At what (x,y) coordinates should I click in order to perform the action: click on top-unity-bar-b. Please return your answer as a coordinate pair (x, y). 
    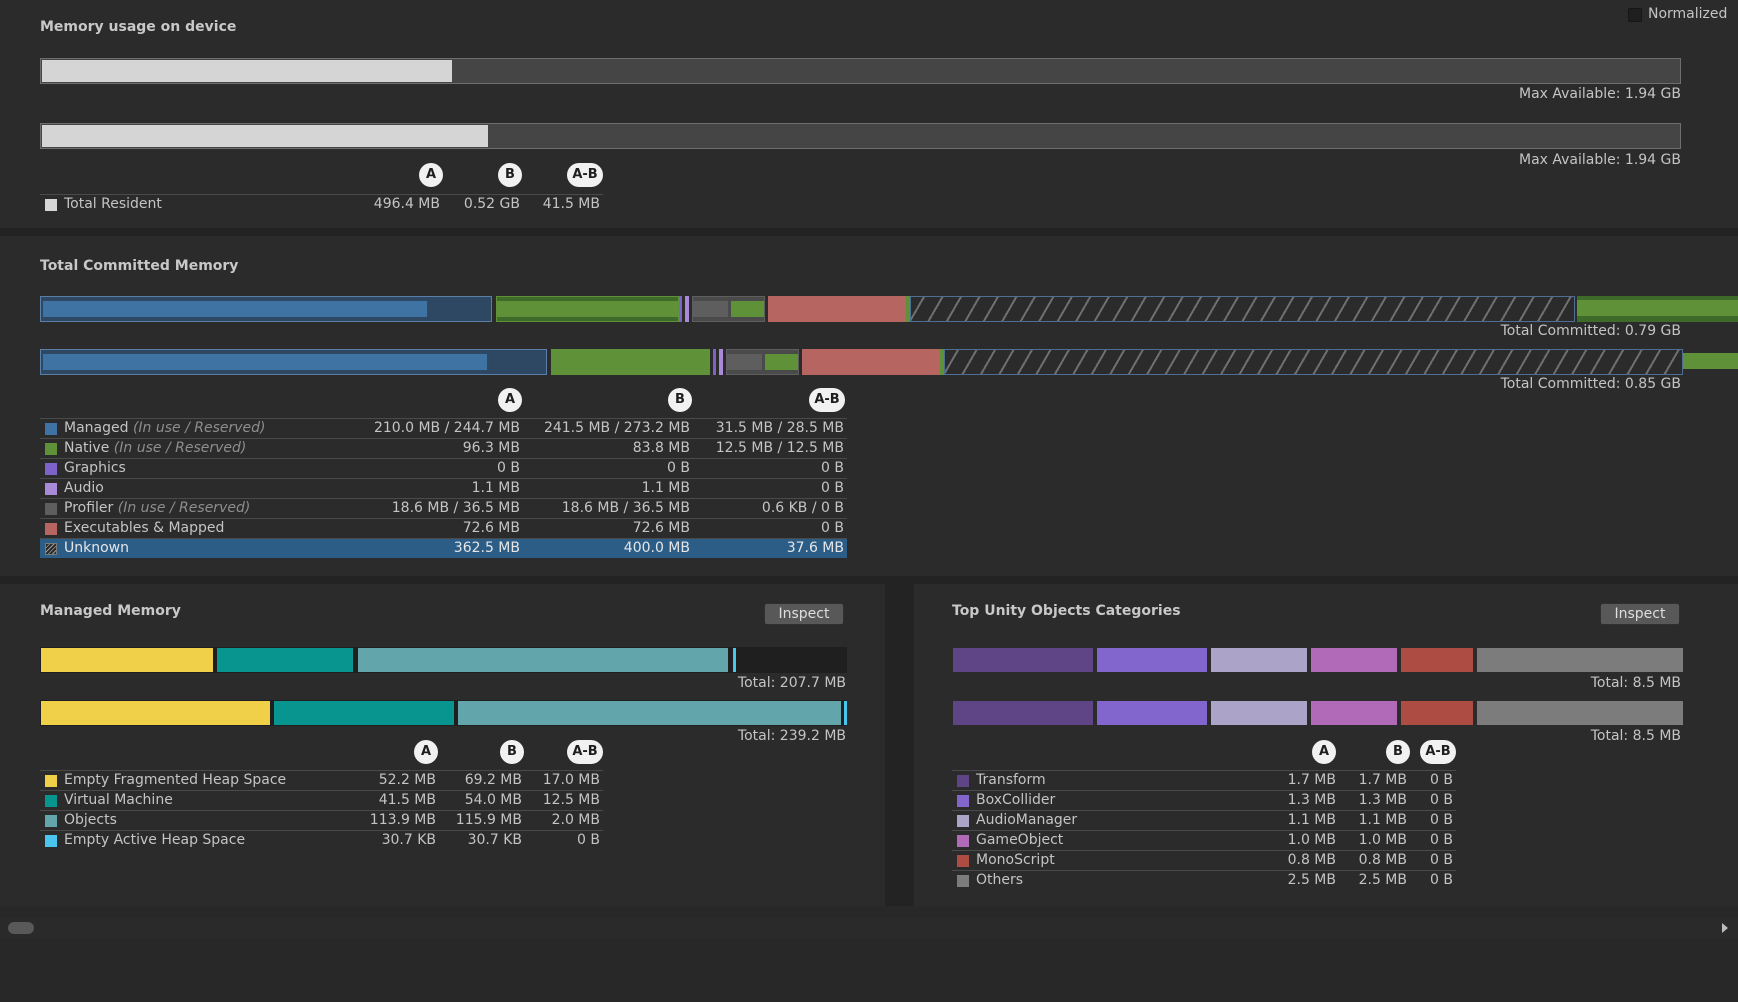
    Looking at the image, I should click on (1317, 713).